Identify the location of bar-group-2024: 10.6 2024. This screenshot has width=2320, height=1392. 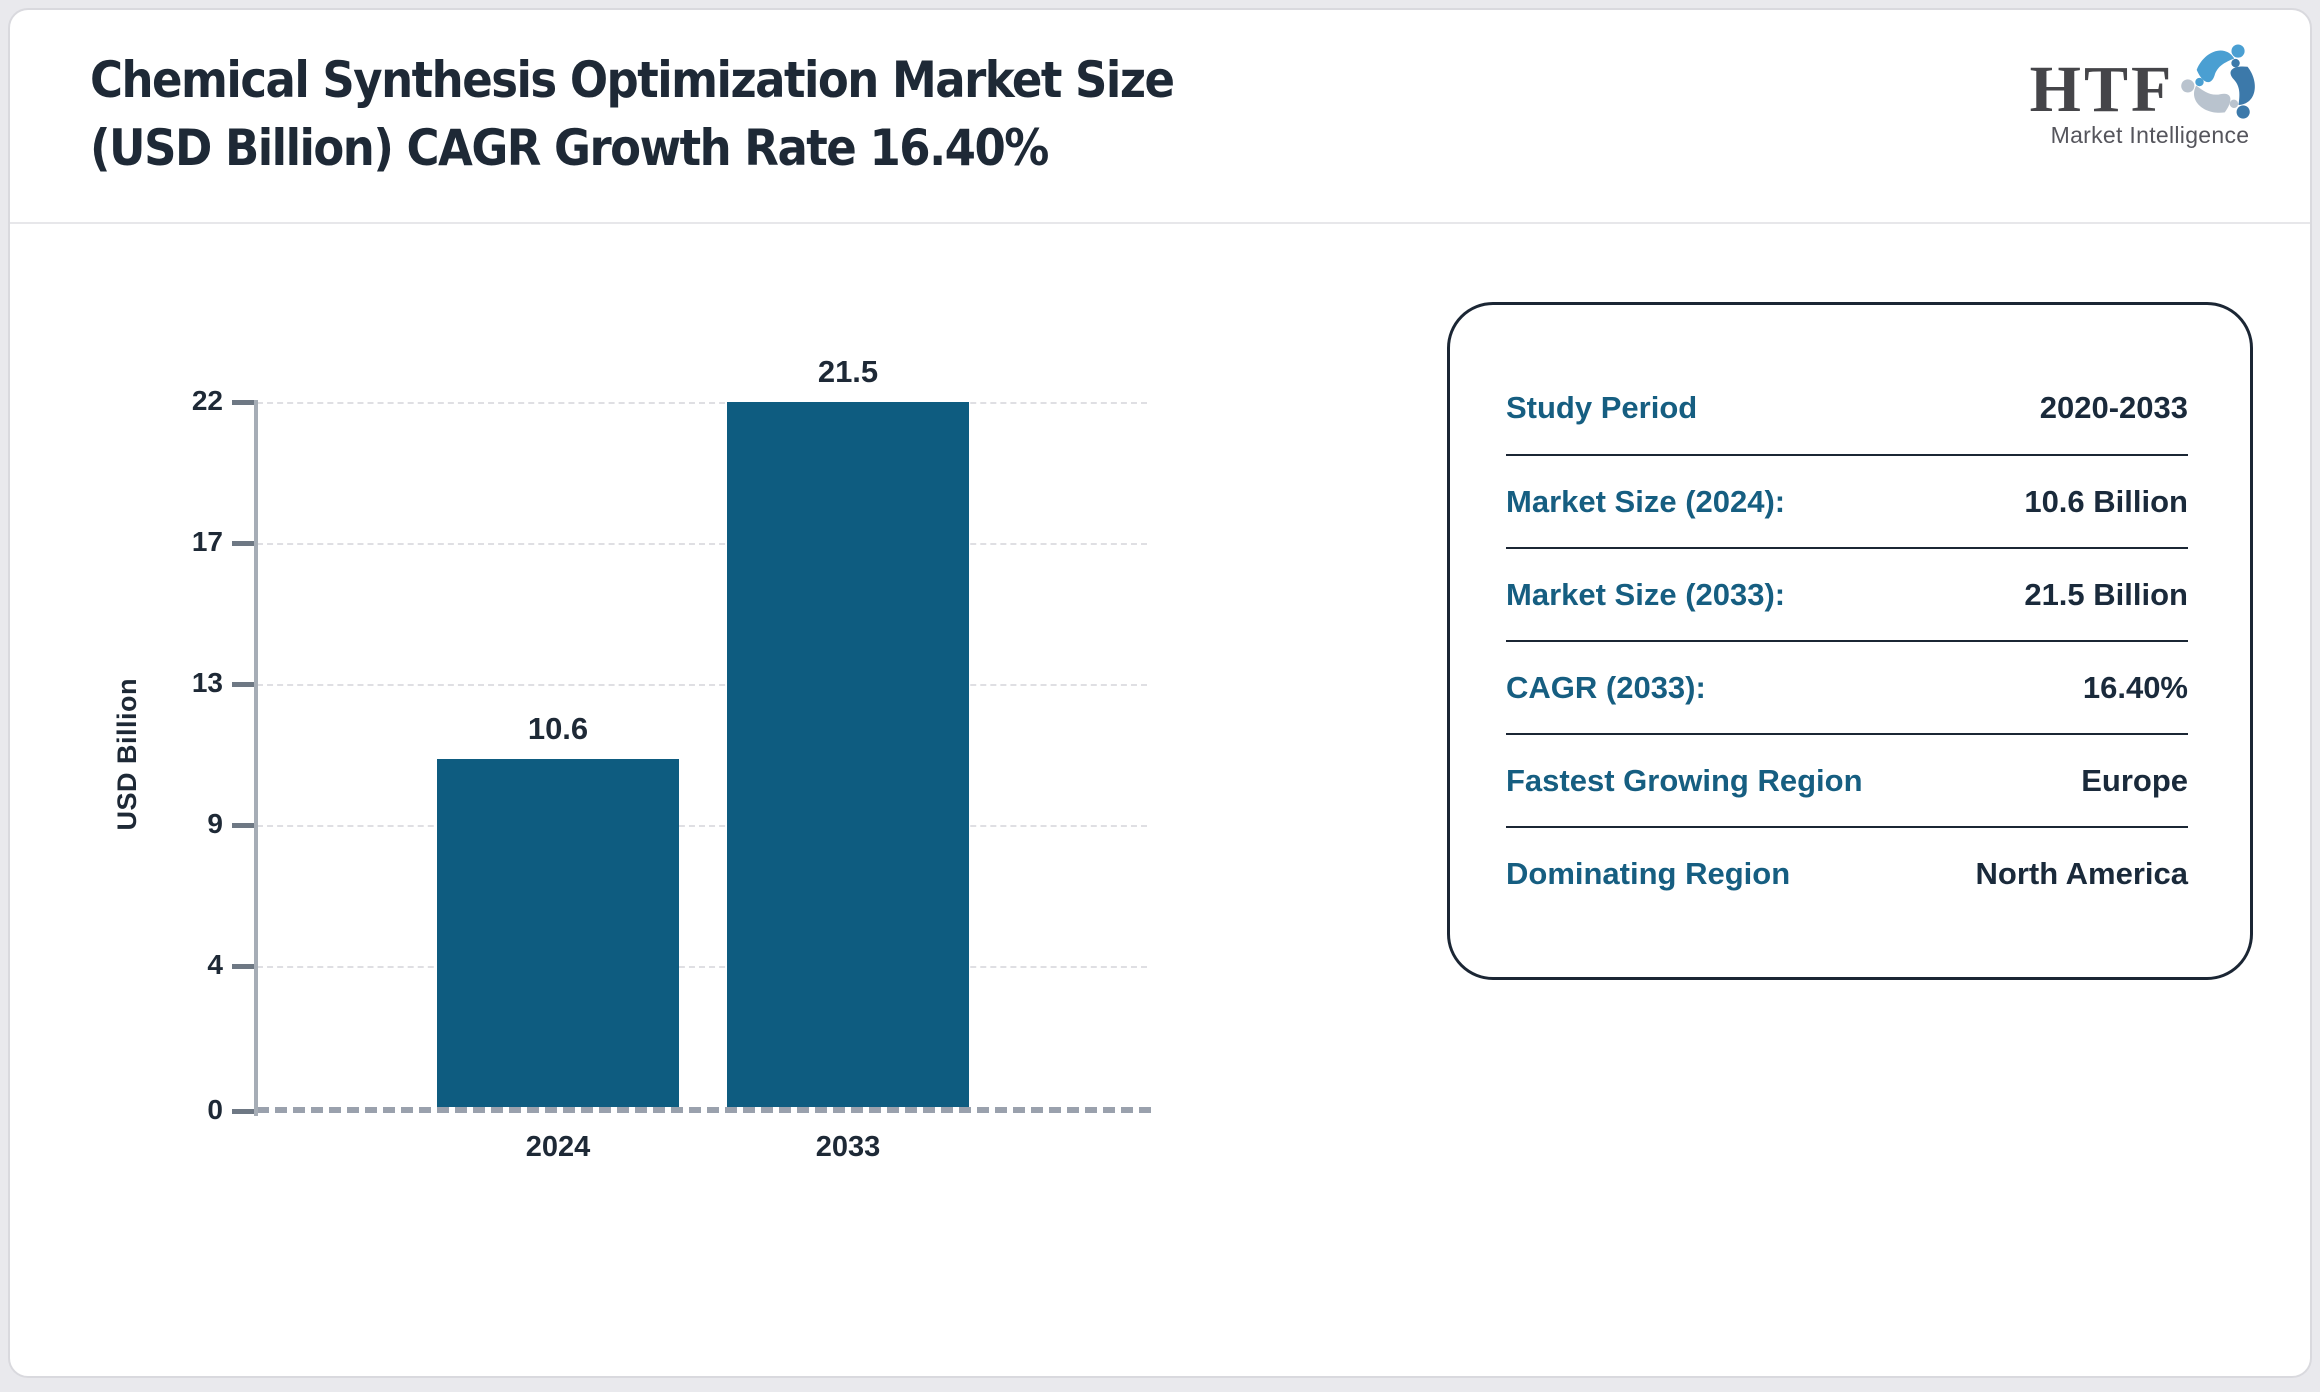
(558, 782).